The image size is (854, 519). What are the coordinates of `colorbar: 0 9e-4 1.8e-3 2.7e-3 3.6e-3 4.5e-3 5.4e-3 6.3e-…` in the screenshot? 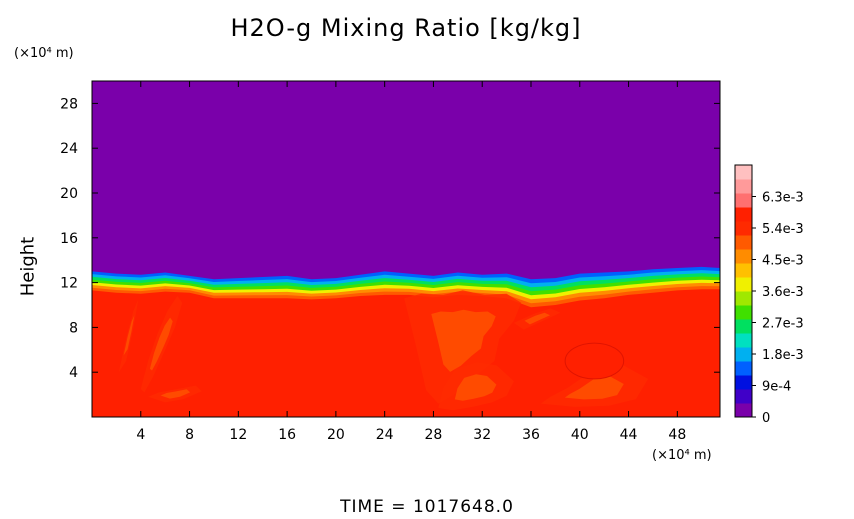 It's located at (769, 295).